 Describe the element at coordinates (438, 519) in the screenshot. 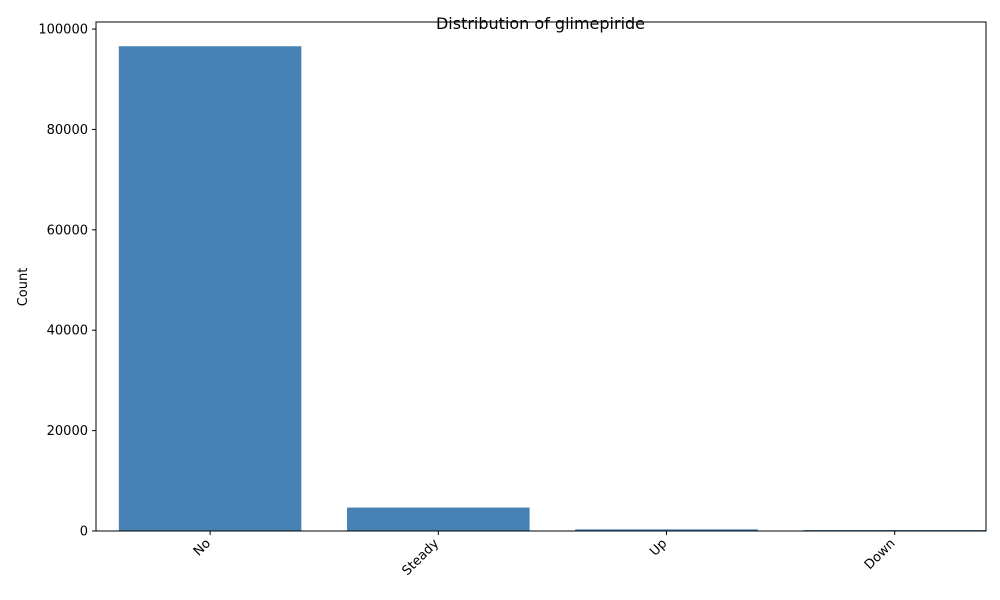

I see `bar-steady` at that location.